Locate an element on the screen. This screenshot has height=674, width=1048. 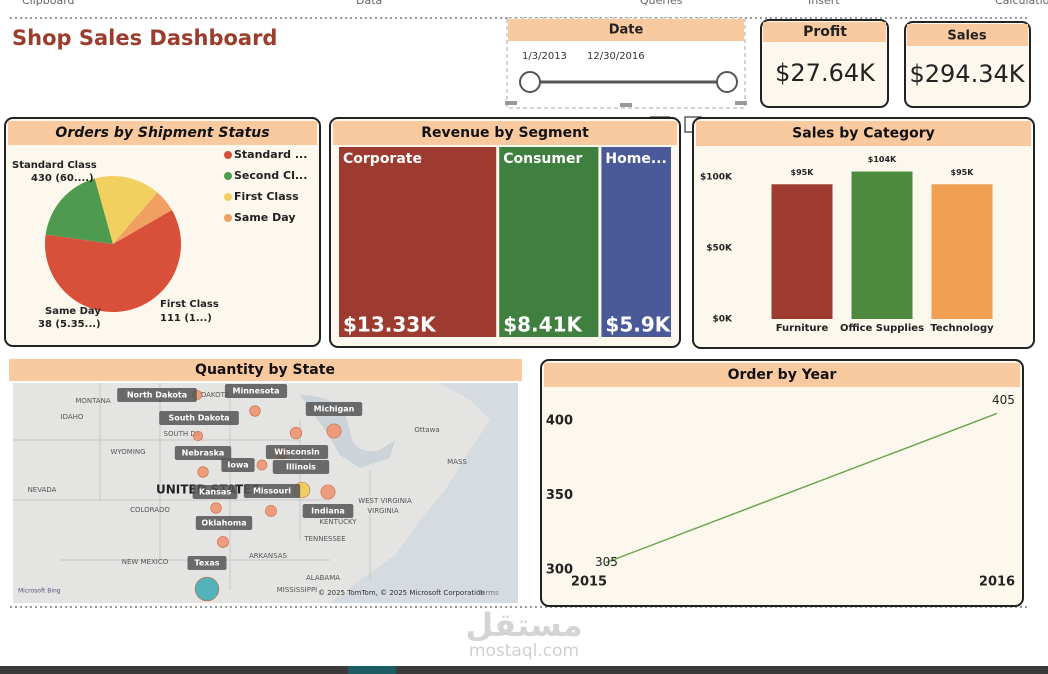
map-base-label: ARKANSAS is located at coordinates (268, 556).